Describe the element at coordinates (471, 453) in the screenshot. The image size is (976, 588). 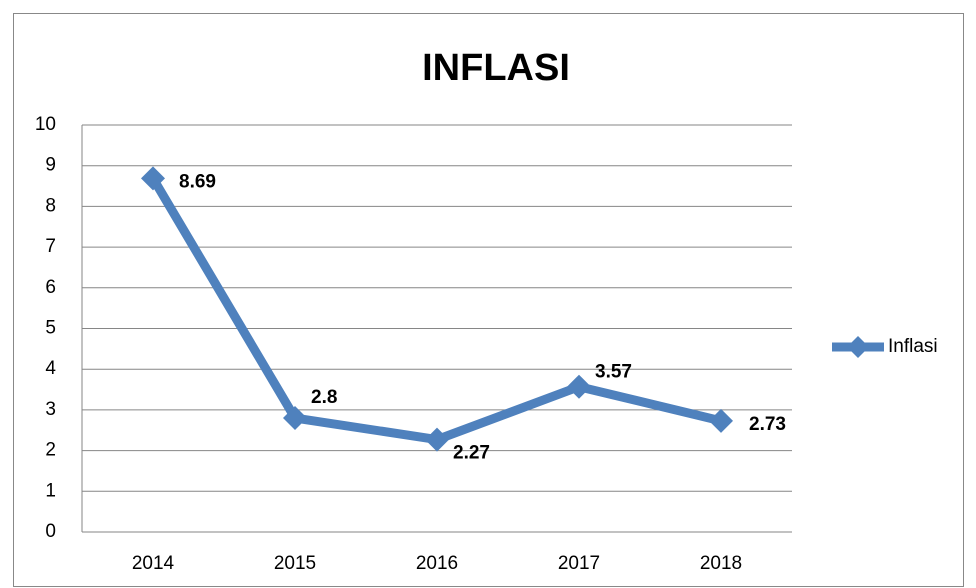
I see `data-label: 2.27` at that location.